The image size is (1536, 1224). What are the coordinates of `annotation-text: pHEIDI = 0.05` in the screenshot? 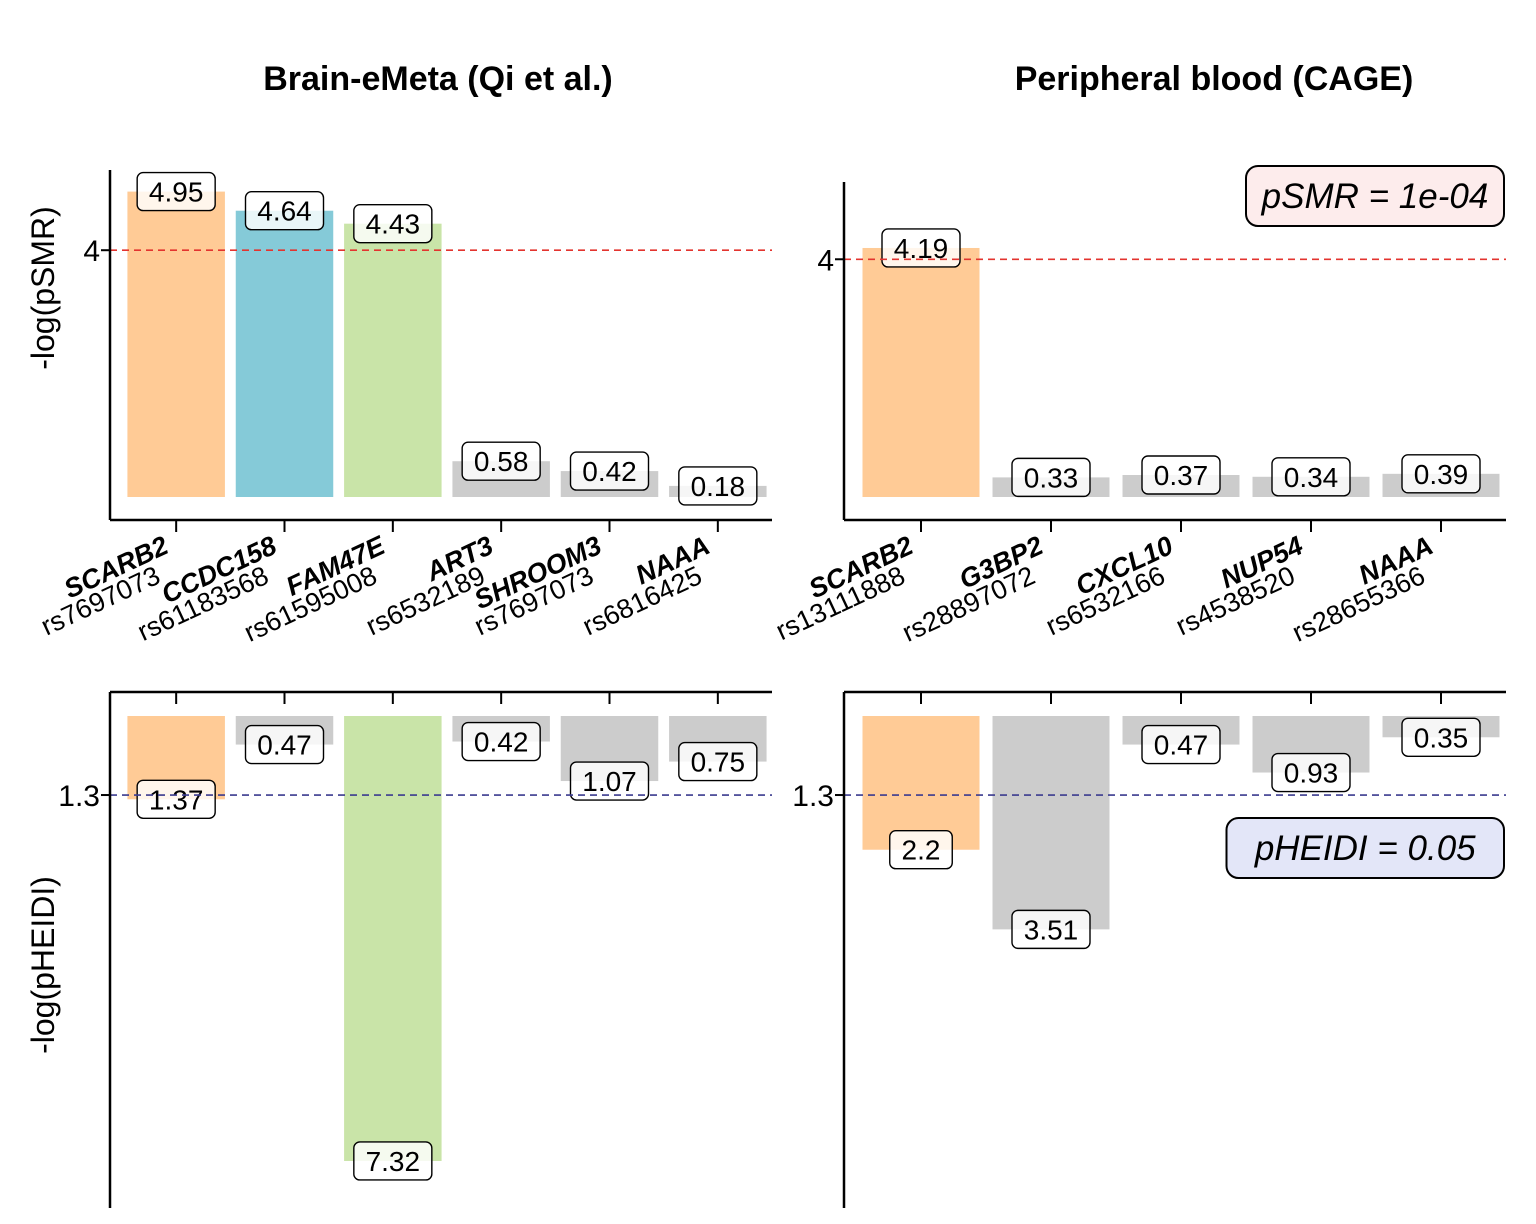 It's located at (1365, 848).